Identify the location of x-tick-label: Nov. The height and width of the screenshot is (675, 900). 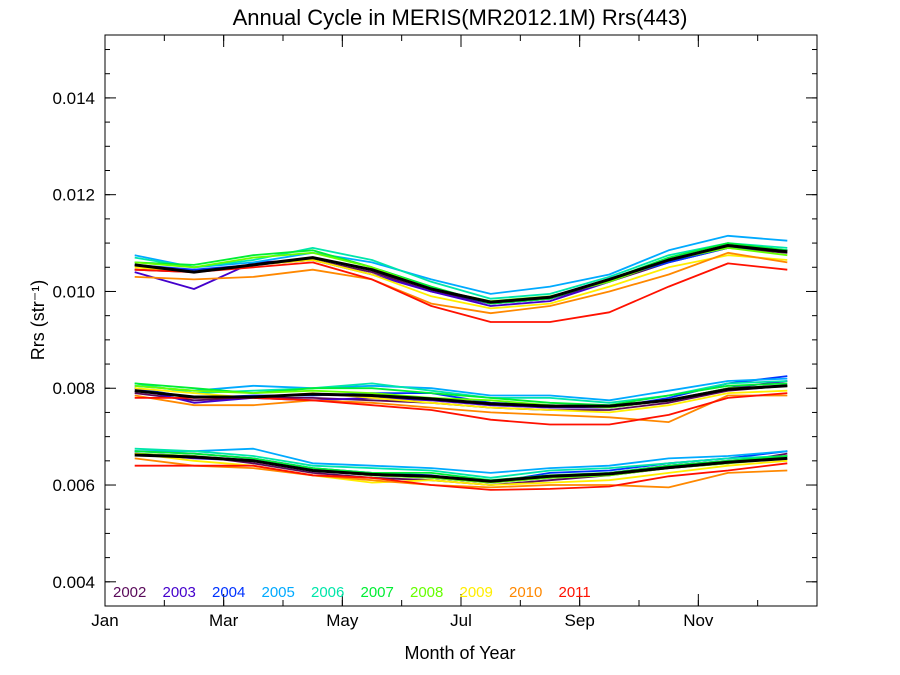
(698, 620).